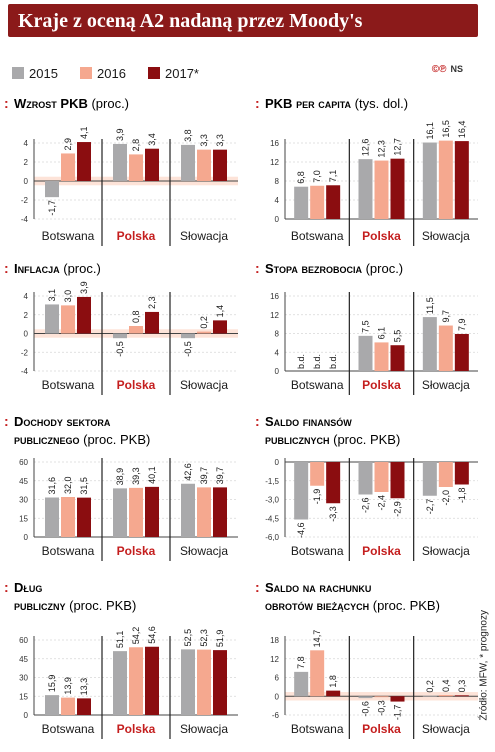 This screenshot has height=752, width=495. What do you see at coordinates (289, 605) in the screenshot?
I see `chart-title-caps: obrotów` at bounding box center [289, 605].